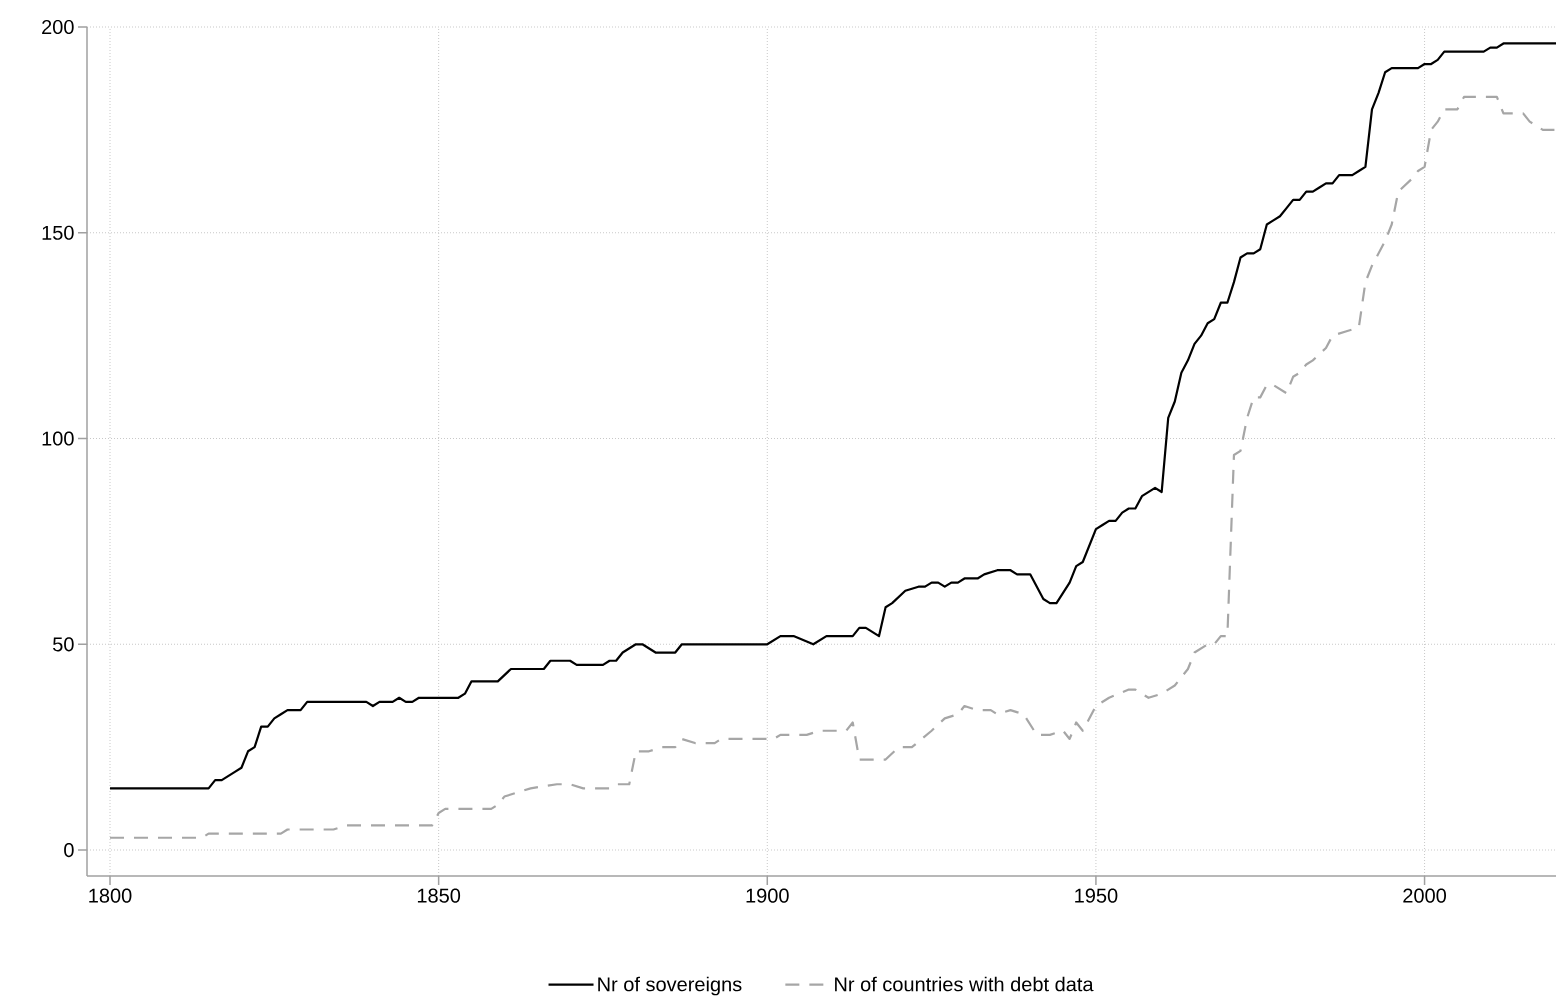 The width and height of the screenshot is (1560, 1001). What do you see at coordinates (58, 438) in the screenshot?
I see `y-tick-label: 100` at bounding box center [58, 438].